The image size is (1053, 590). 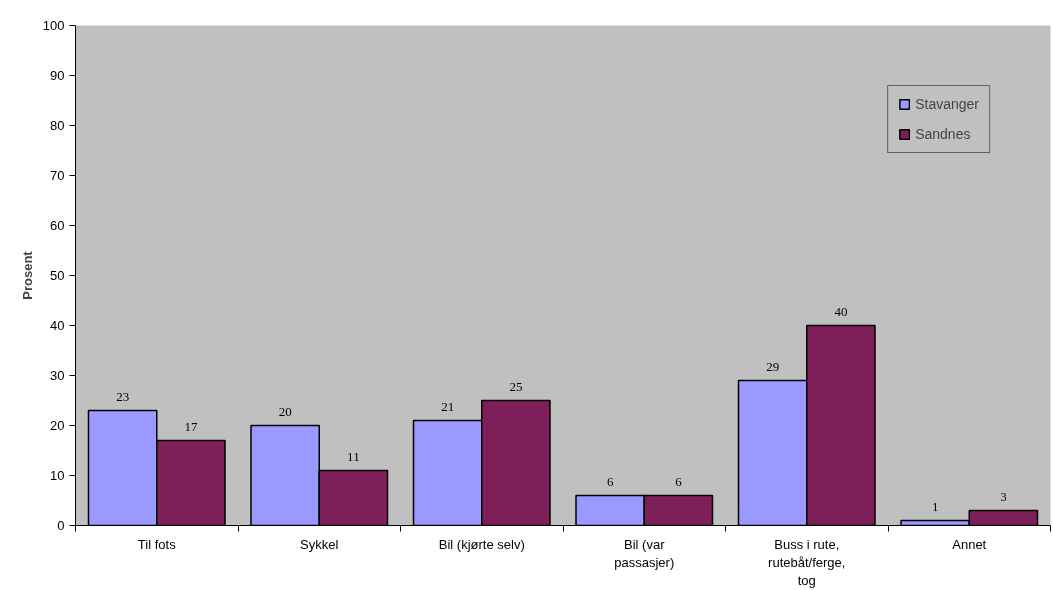 What do you see at coordinates (807, 562) in the screenshot?
I see `x-tick-label: Buss i rute, rutebåt/ferge, tog` at bounding box center [807, 562].